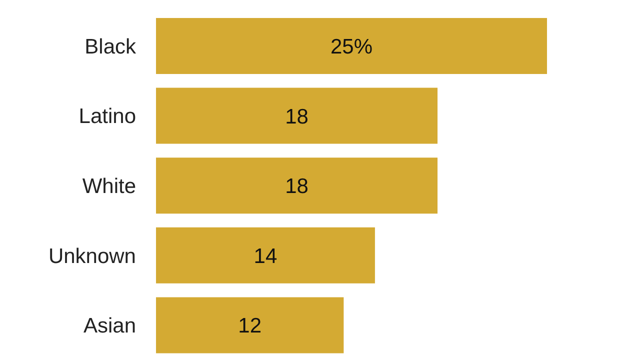 The image size is (640, 360). What do you see at coordinates (92, 256) in the screenshot?
I see `y-tick-label: Unknown` at bounding box center [92, 256].